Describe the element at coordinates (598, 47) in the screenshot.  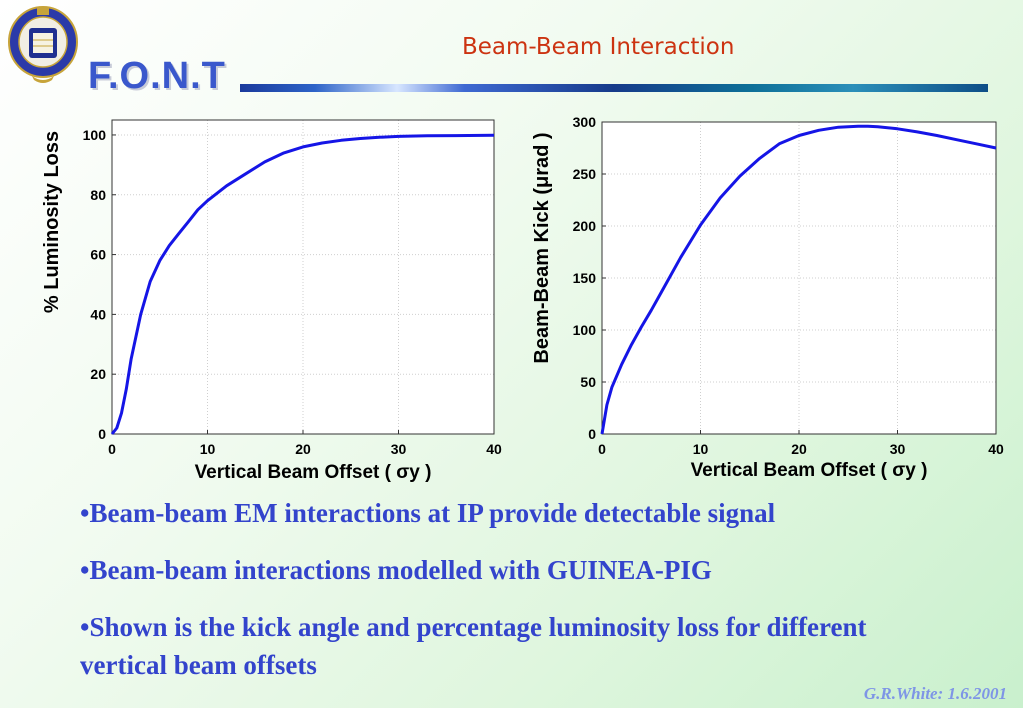
I see `slide-title: Beam-Beam Interaction` at that location.